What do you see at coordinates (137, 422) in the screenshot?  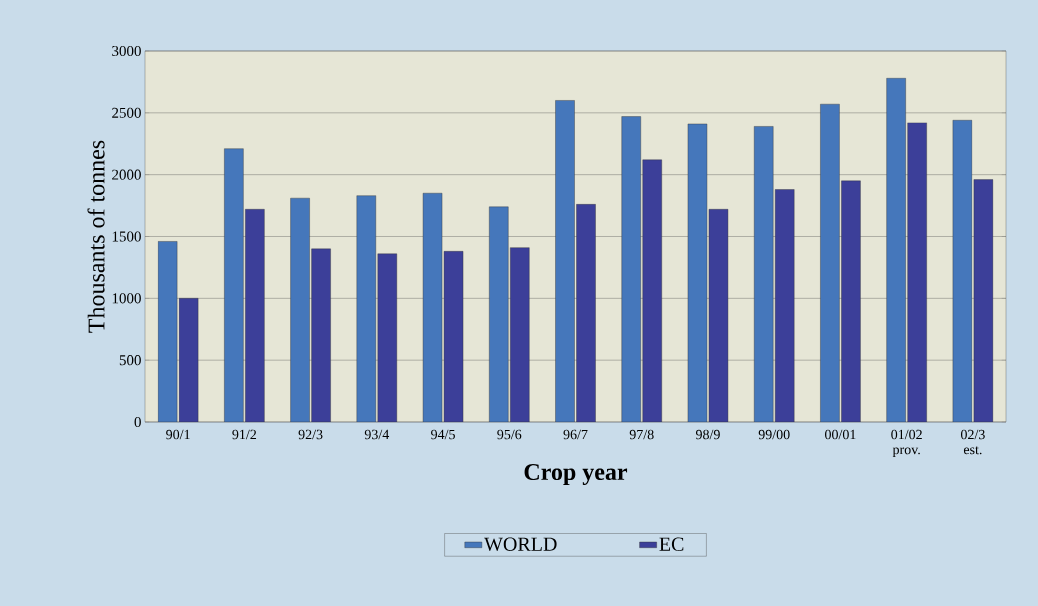 I see `y-tick-label: 0` at bounding box center [137, 422].